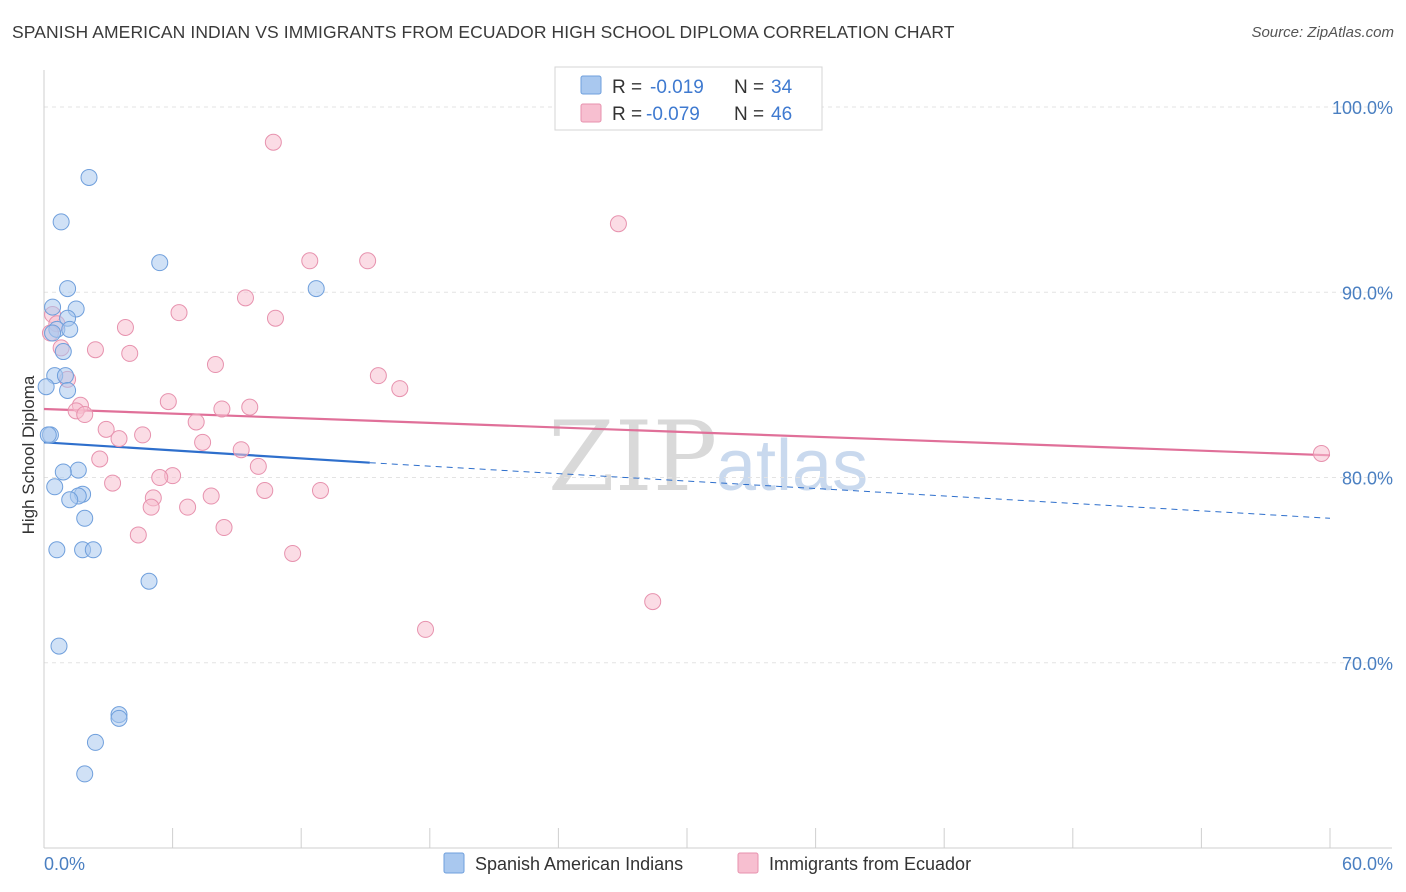  What do you see at coordinates (781, 114) in the screenshot?
I see `legend-pink-n-value: 46` at bounding box center [781, 114].